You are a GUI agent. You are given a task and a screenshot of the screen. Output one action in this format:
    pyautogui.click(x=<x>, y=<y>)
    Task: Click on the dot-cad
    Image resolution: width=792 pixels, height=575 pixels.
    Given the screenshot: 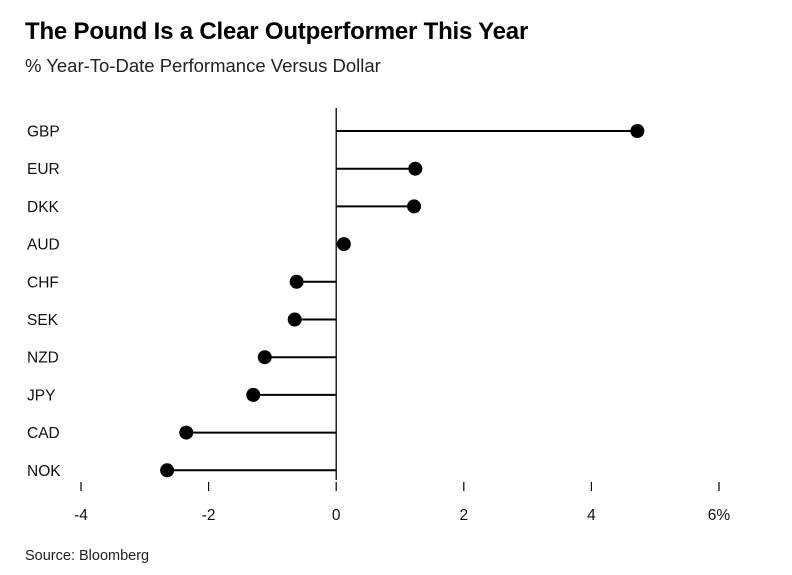 What is the action you would take?
    pyautogui.click(x=186, y=432)
    